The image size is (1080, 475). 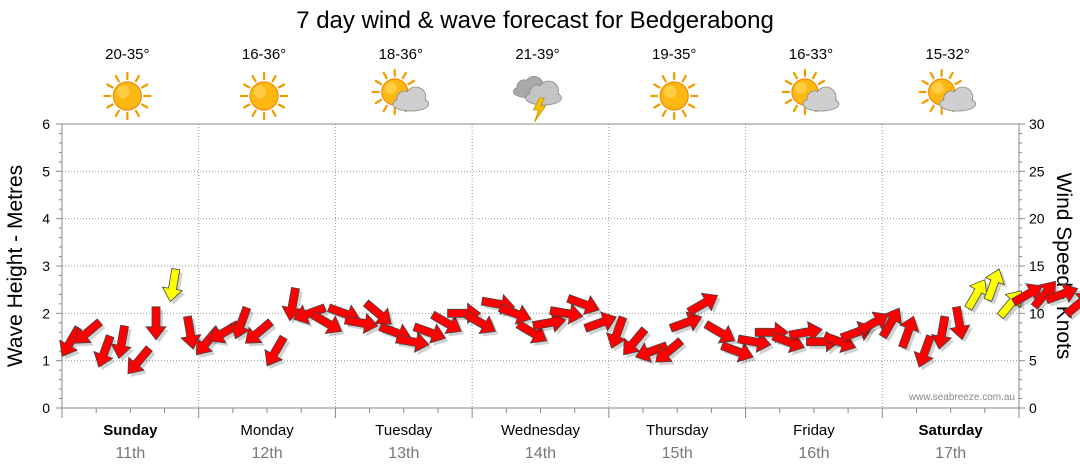 What do you see at coordinates (130, 430) in the screenshot?
I see `day-name: Sunday` at bounding box center [130, 430].